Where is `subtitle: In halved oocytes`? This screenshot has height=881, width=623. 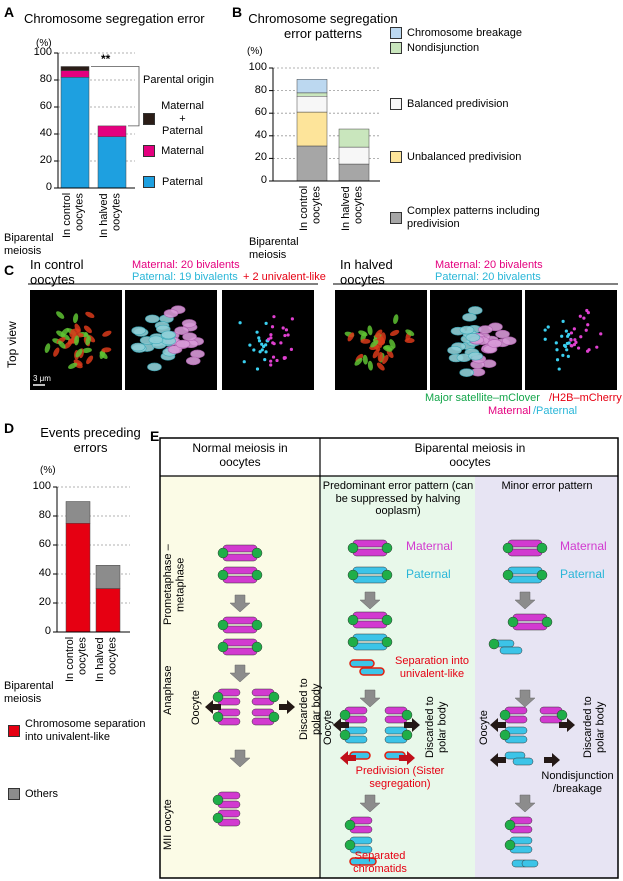
subtitle: In halved oocytes is located at coordinates (366, 272).